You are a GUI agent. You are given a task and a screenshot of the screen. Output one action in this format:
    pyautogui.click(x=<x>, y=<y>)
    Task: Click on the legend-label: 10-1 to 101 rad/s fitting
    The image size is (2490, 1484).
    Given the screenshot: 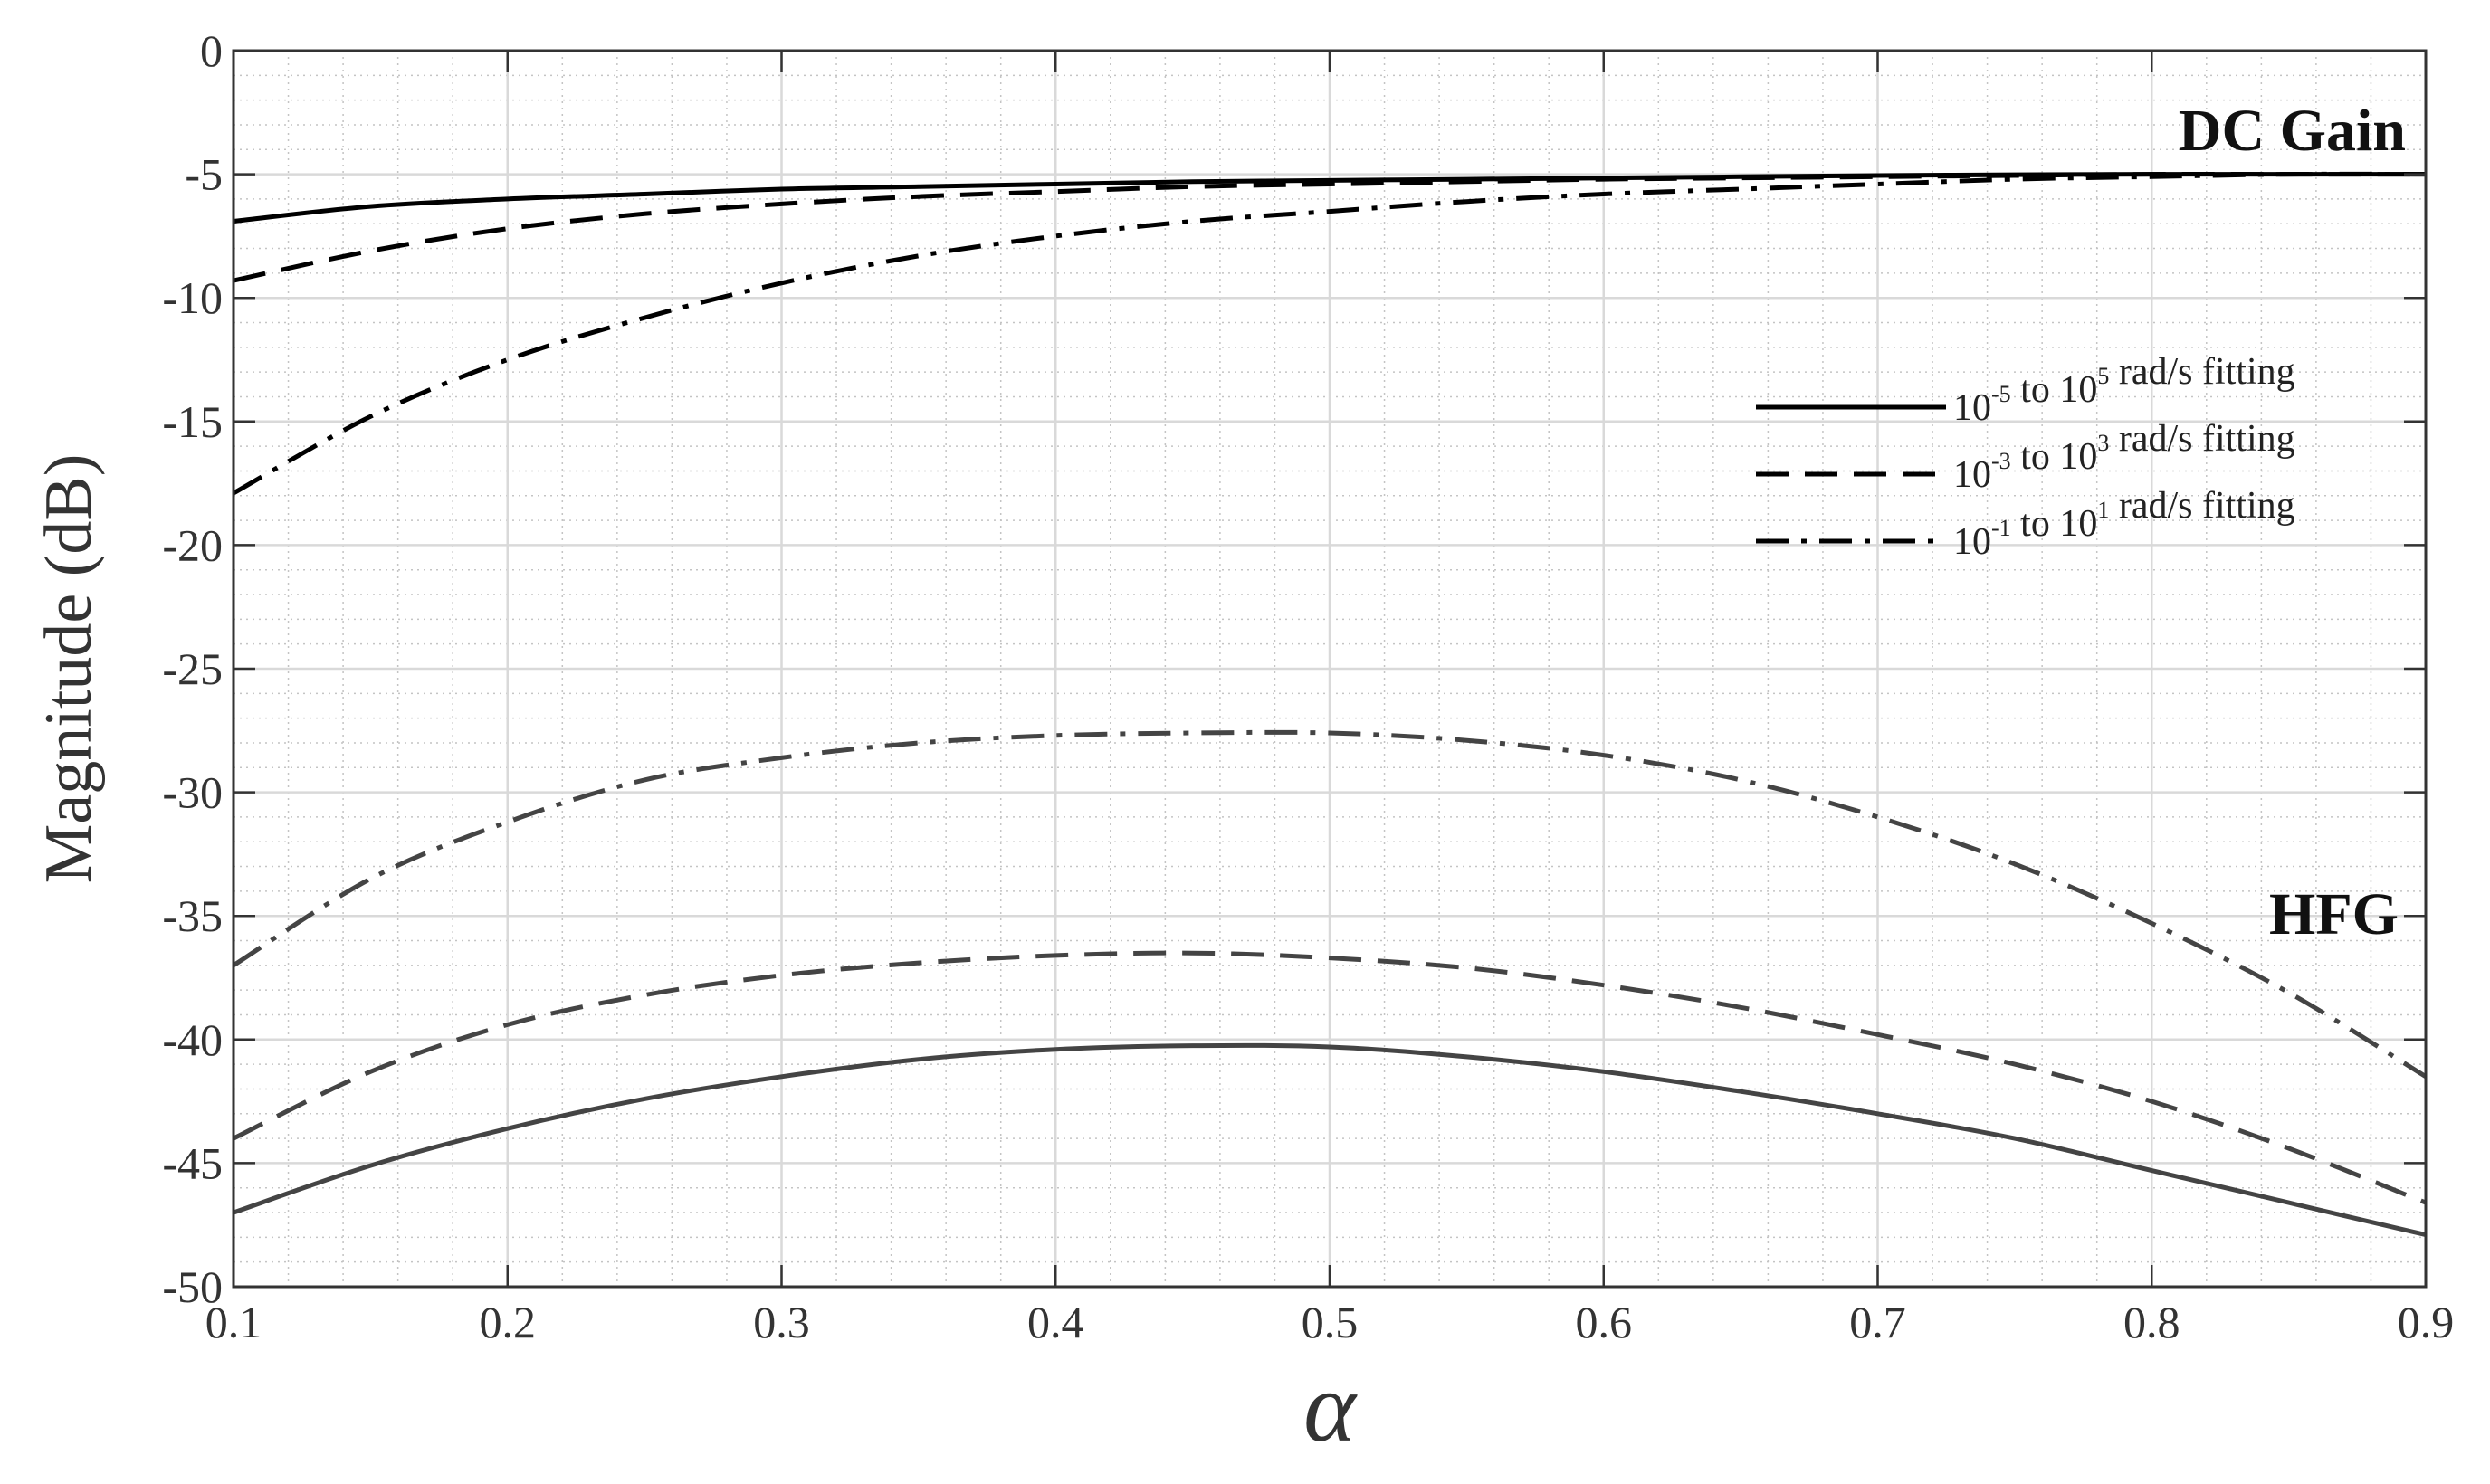 What is the action you would take?
    pyautogui.click(x=2124, y=524)
    